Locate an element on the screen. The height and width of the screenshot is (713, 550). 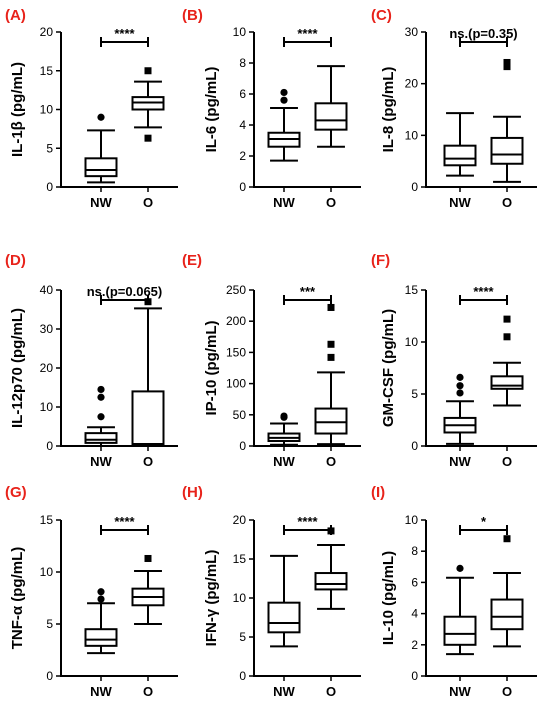
panel-label: (E) is located at coordinates (192, 260).